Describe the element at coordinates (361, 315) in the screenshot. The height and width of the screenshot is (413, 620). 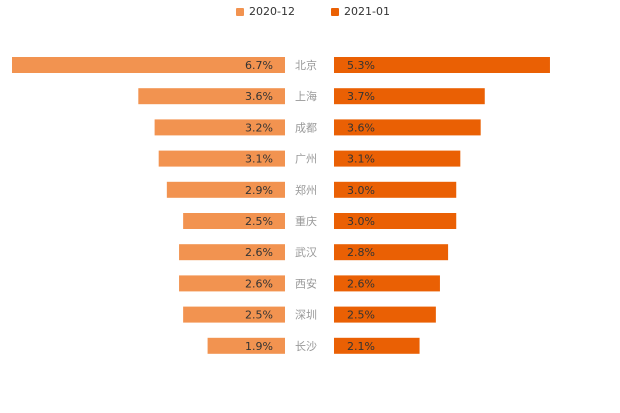
I see `value-label-2021-01-8: 2.5%` at that location.